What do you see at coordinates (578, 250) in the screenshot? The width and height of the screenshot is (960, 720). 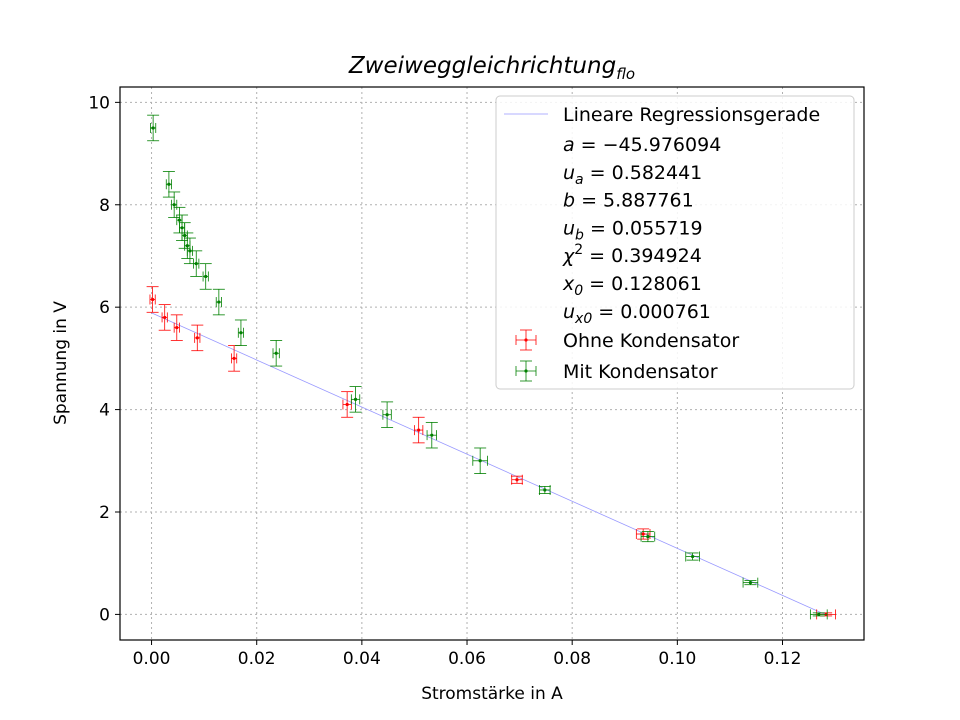 I see `stat-superscript: 2` at bounding box center [578, 250].